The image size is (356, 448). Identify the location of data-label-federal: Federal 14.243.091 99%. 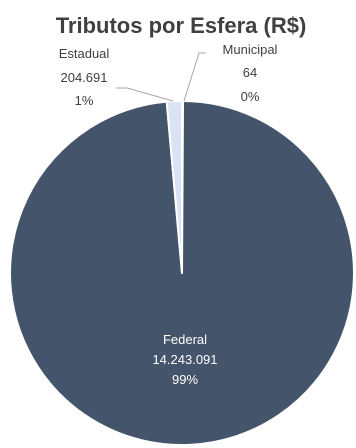
(184, 359).